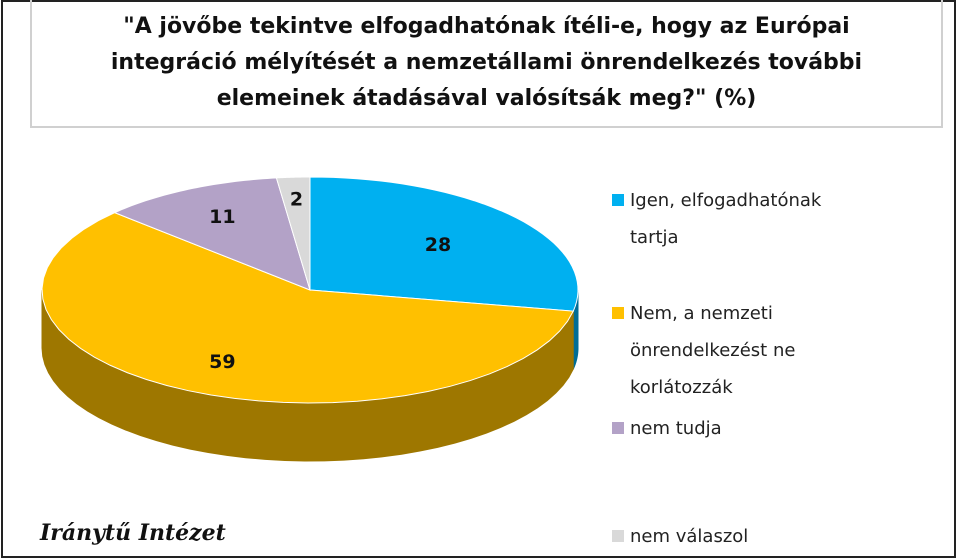 This screenshot has width=958, height=560. Describe the element at coordinates (676, 428) in the screenshot. I see `legend-label: nem tudja` at that location.